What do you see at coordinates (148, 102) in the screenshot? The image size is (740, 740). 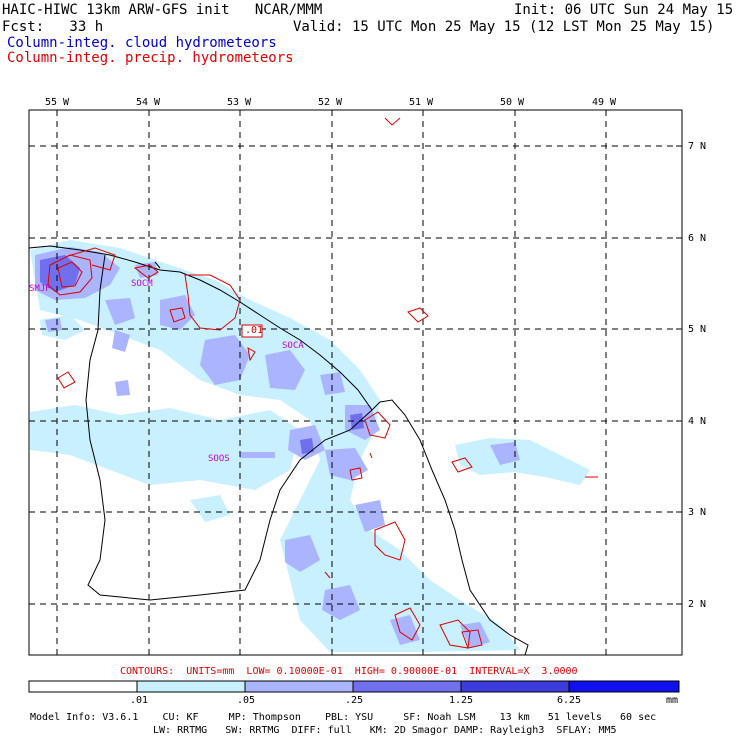 I see `lon-label: 54 W` at bounding box center [148, 102].